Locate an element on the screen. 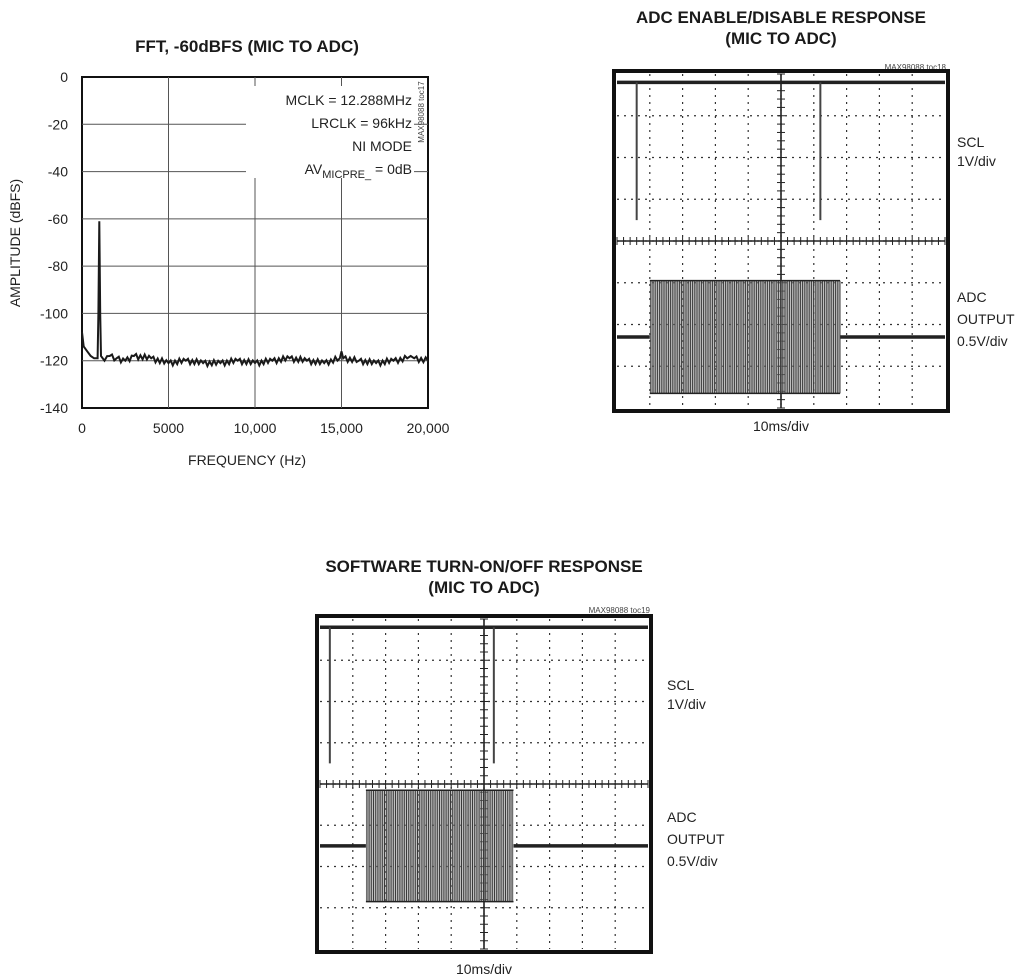 The width and height of the screenshot is (1021, 979). fft-y-tick-label: -20 is located at coordinates (58, 124).